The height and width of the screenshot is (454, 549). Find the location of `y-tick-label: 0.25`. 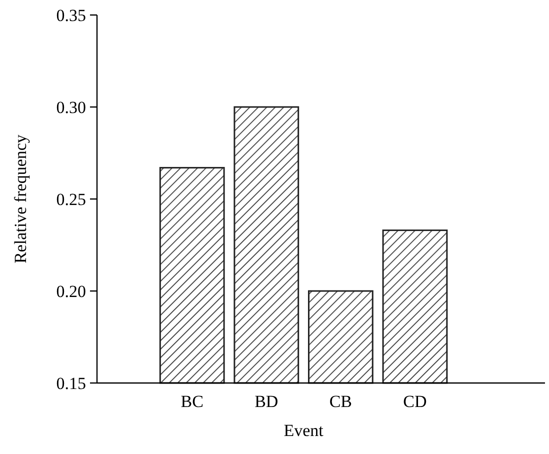

y-tick-label: 0.25 is located at coordinates (71, 199).